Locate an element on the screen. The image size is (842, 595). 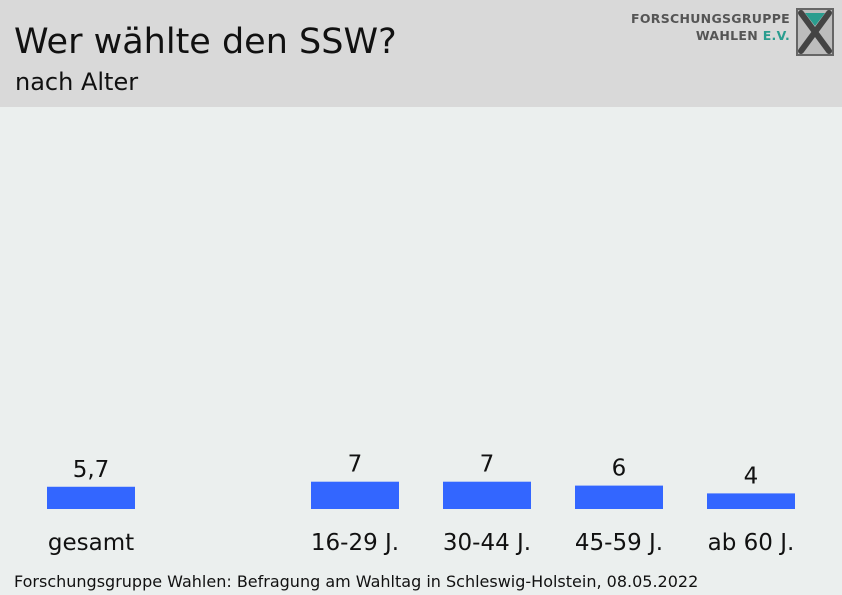
category-label-3: 45-59 J. is located at coordinates (619, 543).